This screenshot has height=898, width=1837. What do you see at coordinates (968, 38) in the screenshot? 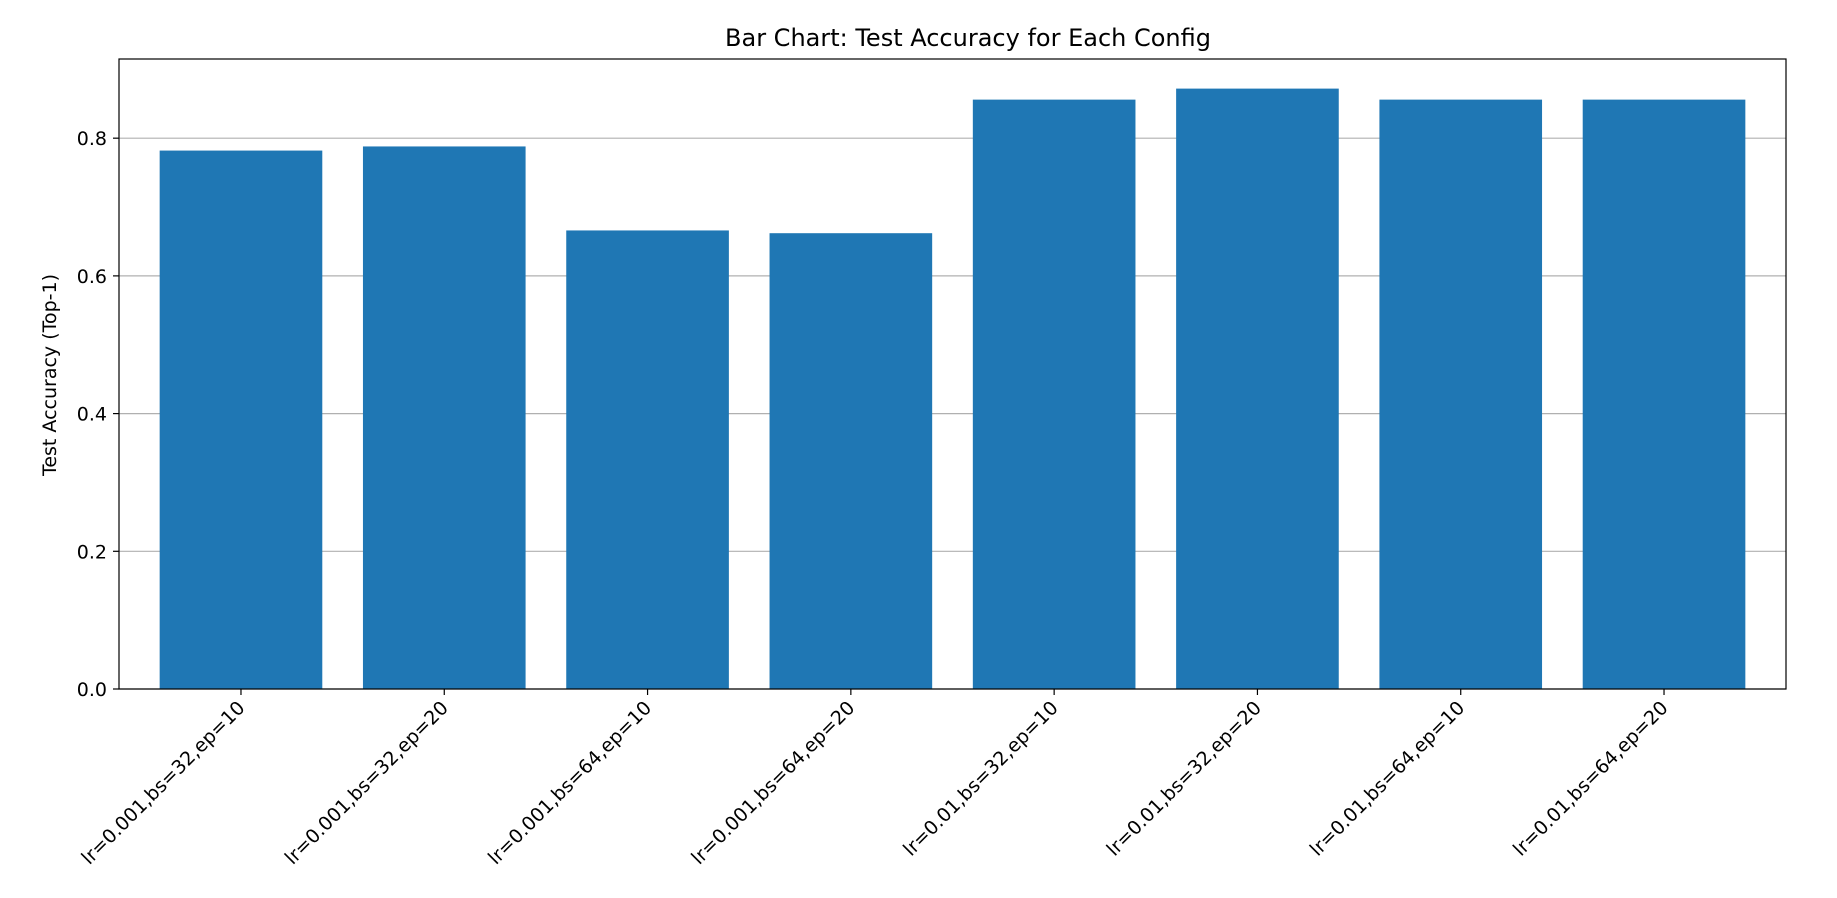
I see `chart-title: Bar Chart: Test Accuracy for Each Config` at bounding box center [968, 38].